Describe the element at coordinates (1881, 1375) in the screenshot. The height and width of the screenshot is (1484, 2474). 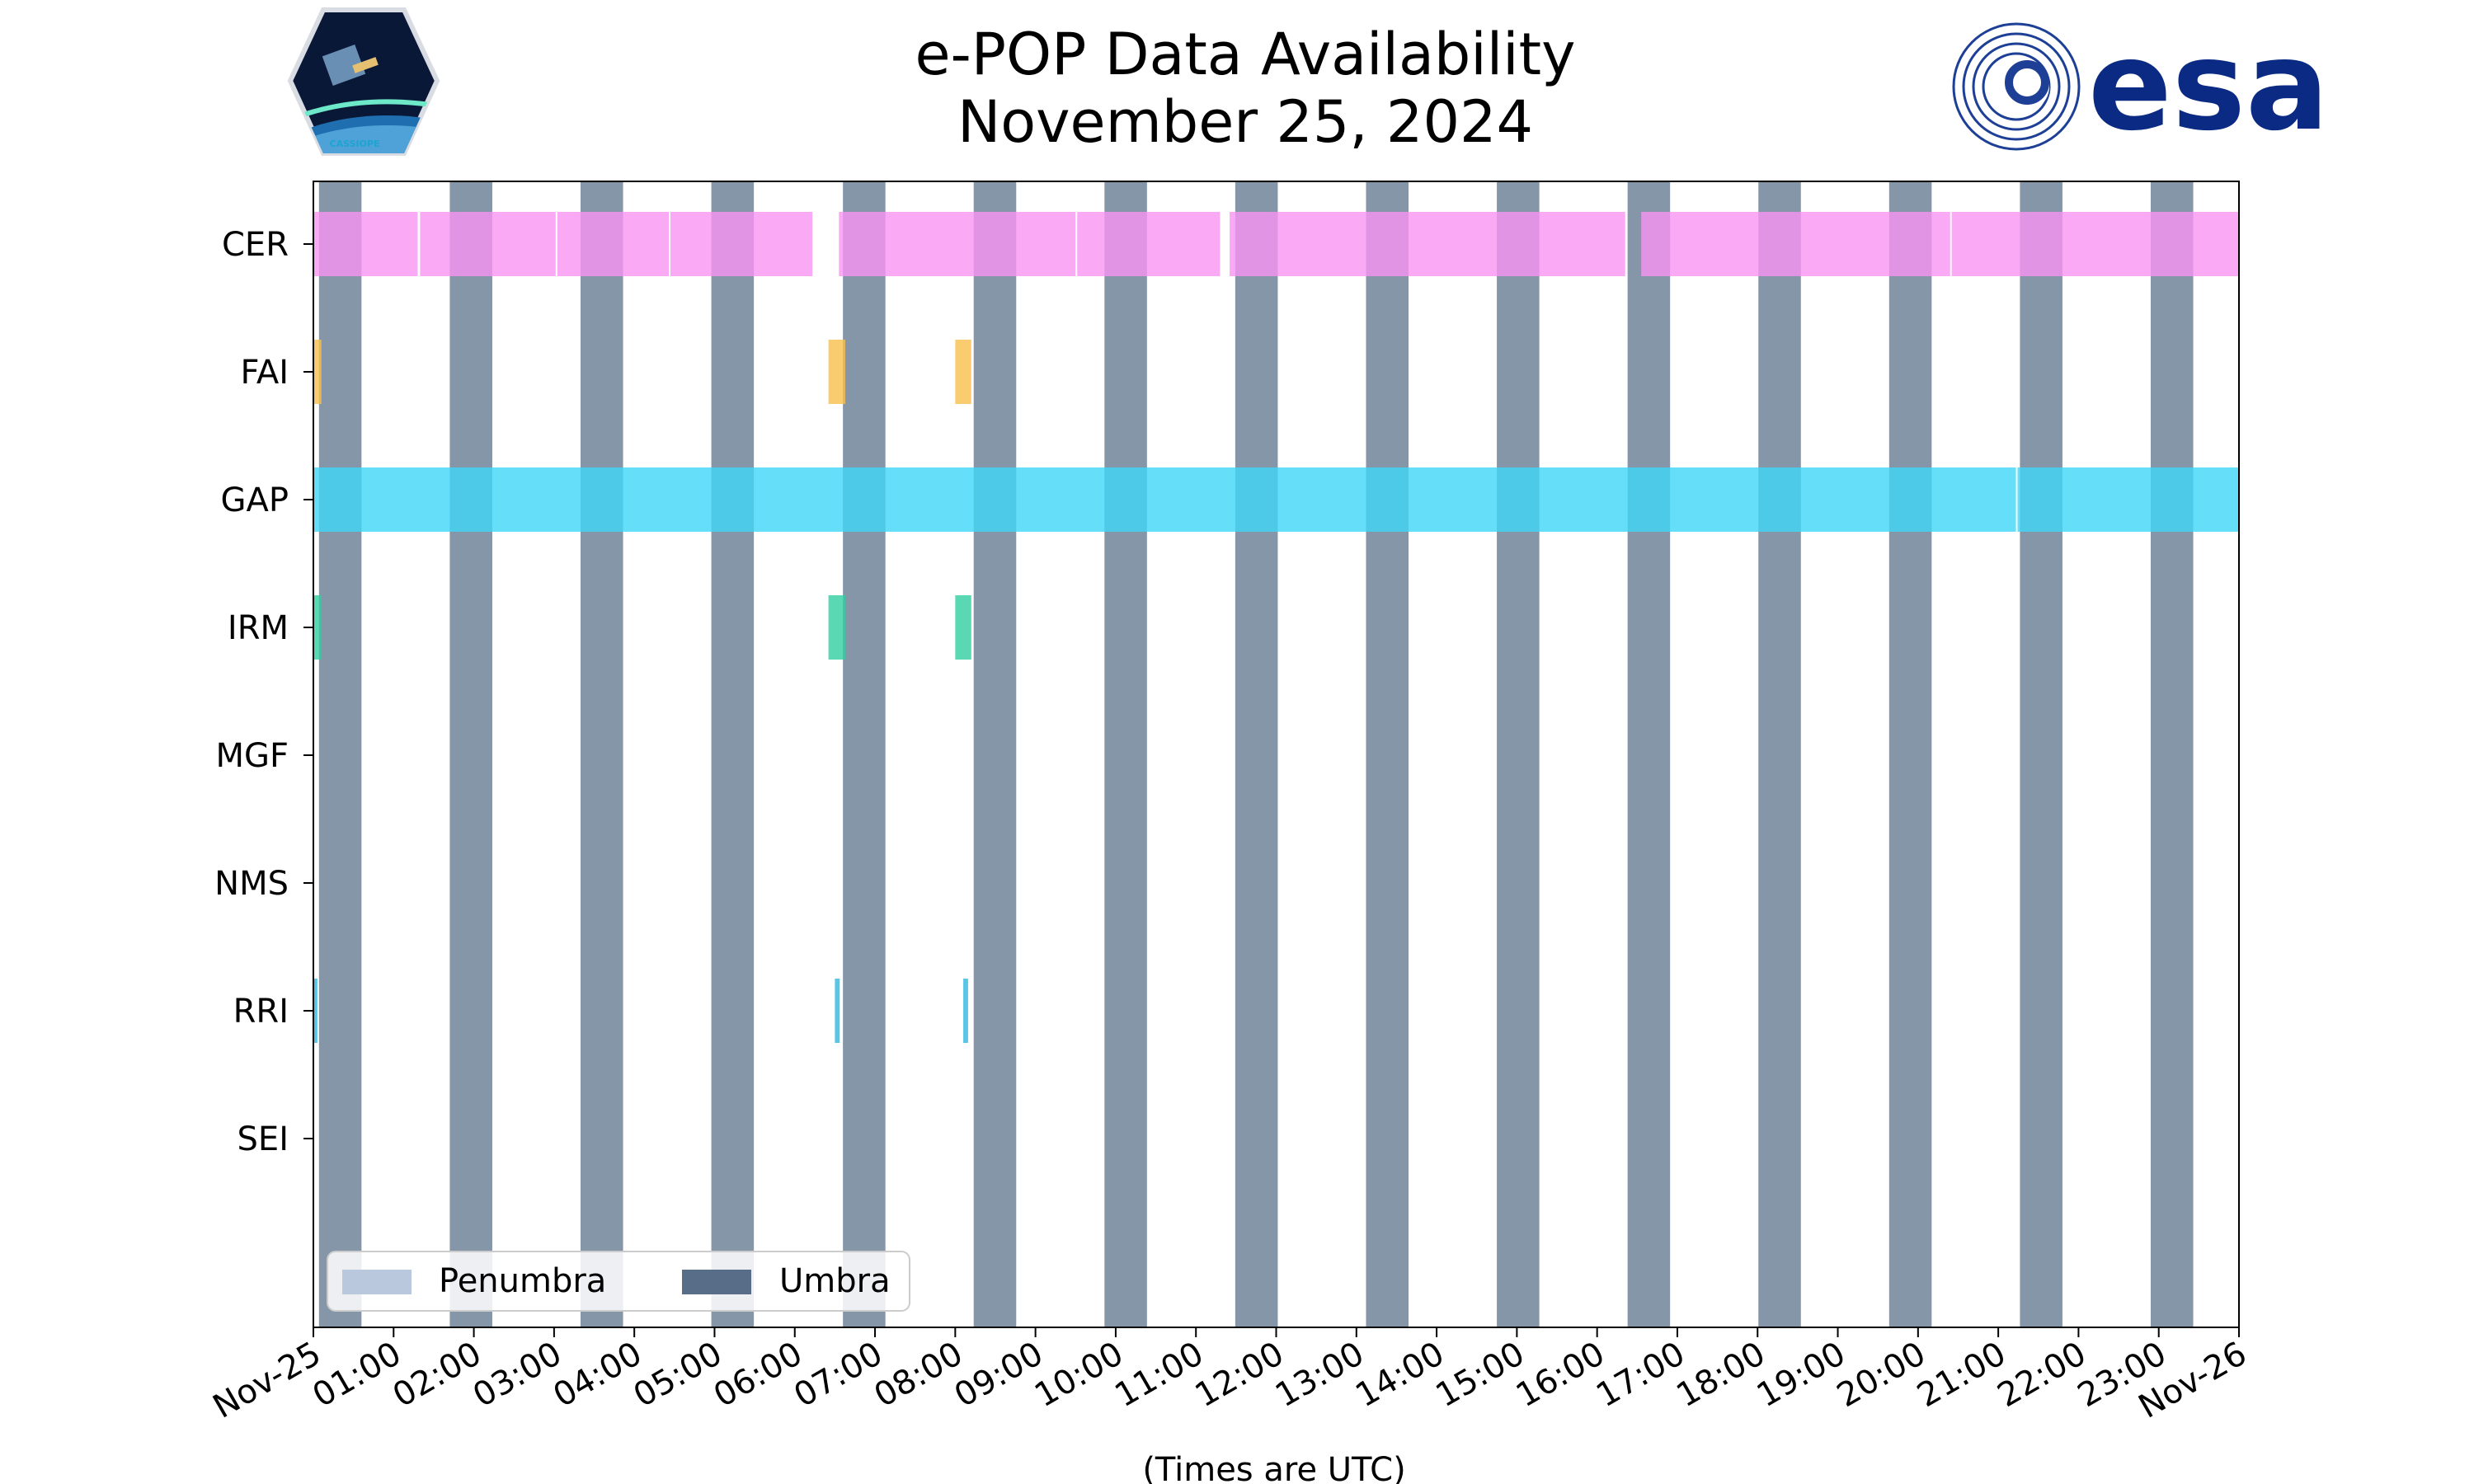
I see `x-tick-label: 20:00` at that location.